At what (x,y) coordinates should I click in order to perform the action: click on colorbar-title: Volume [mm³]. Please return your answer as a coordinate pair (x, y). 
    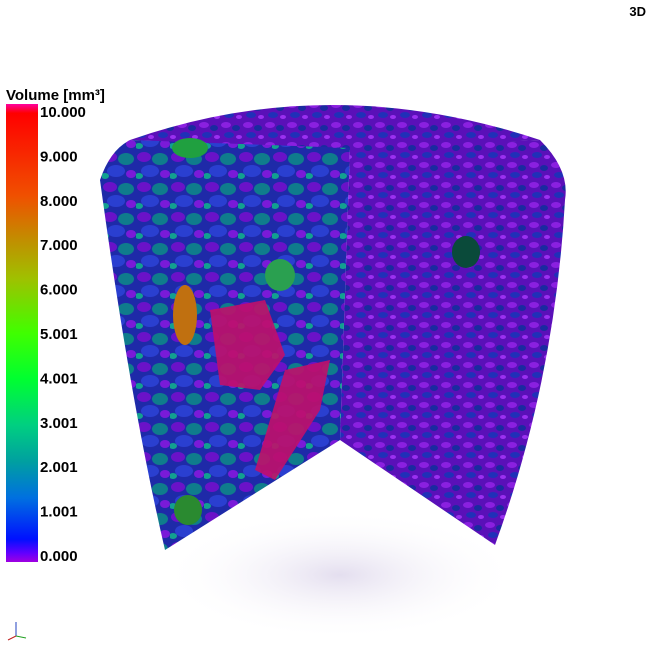
    Looking at the image, I should click on (55, 95).